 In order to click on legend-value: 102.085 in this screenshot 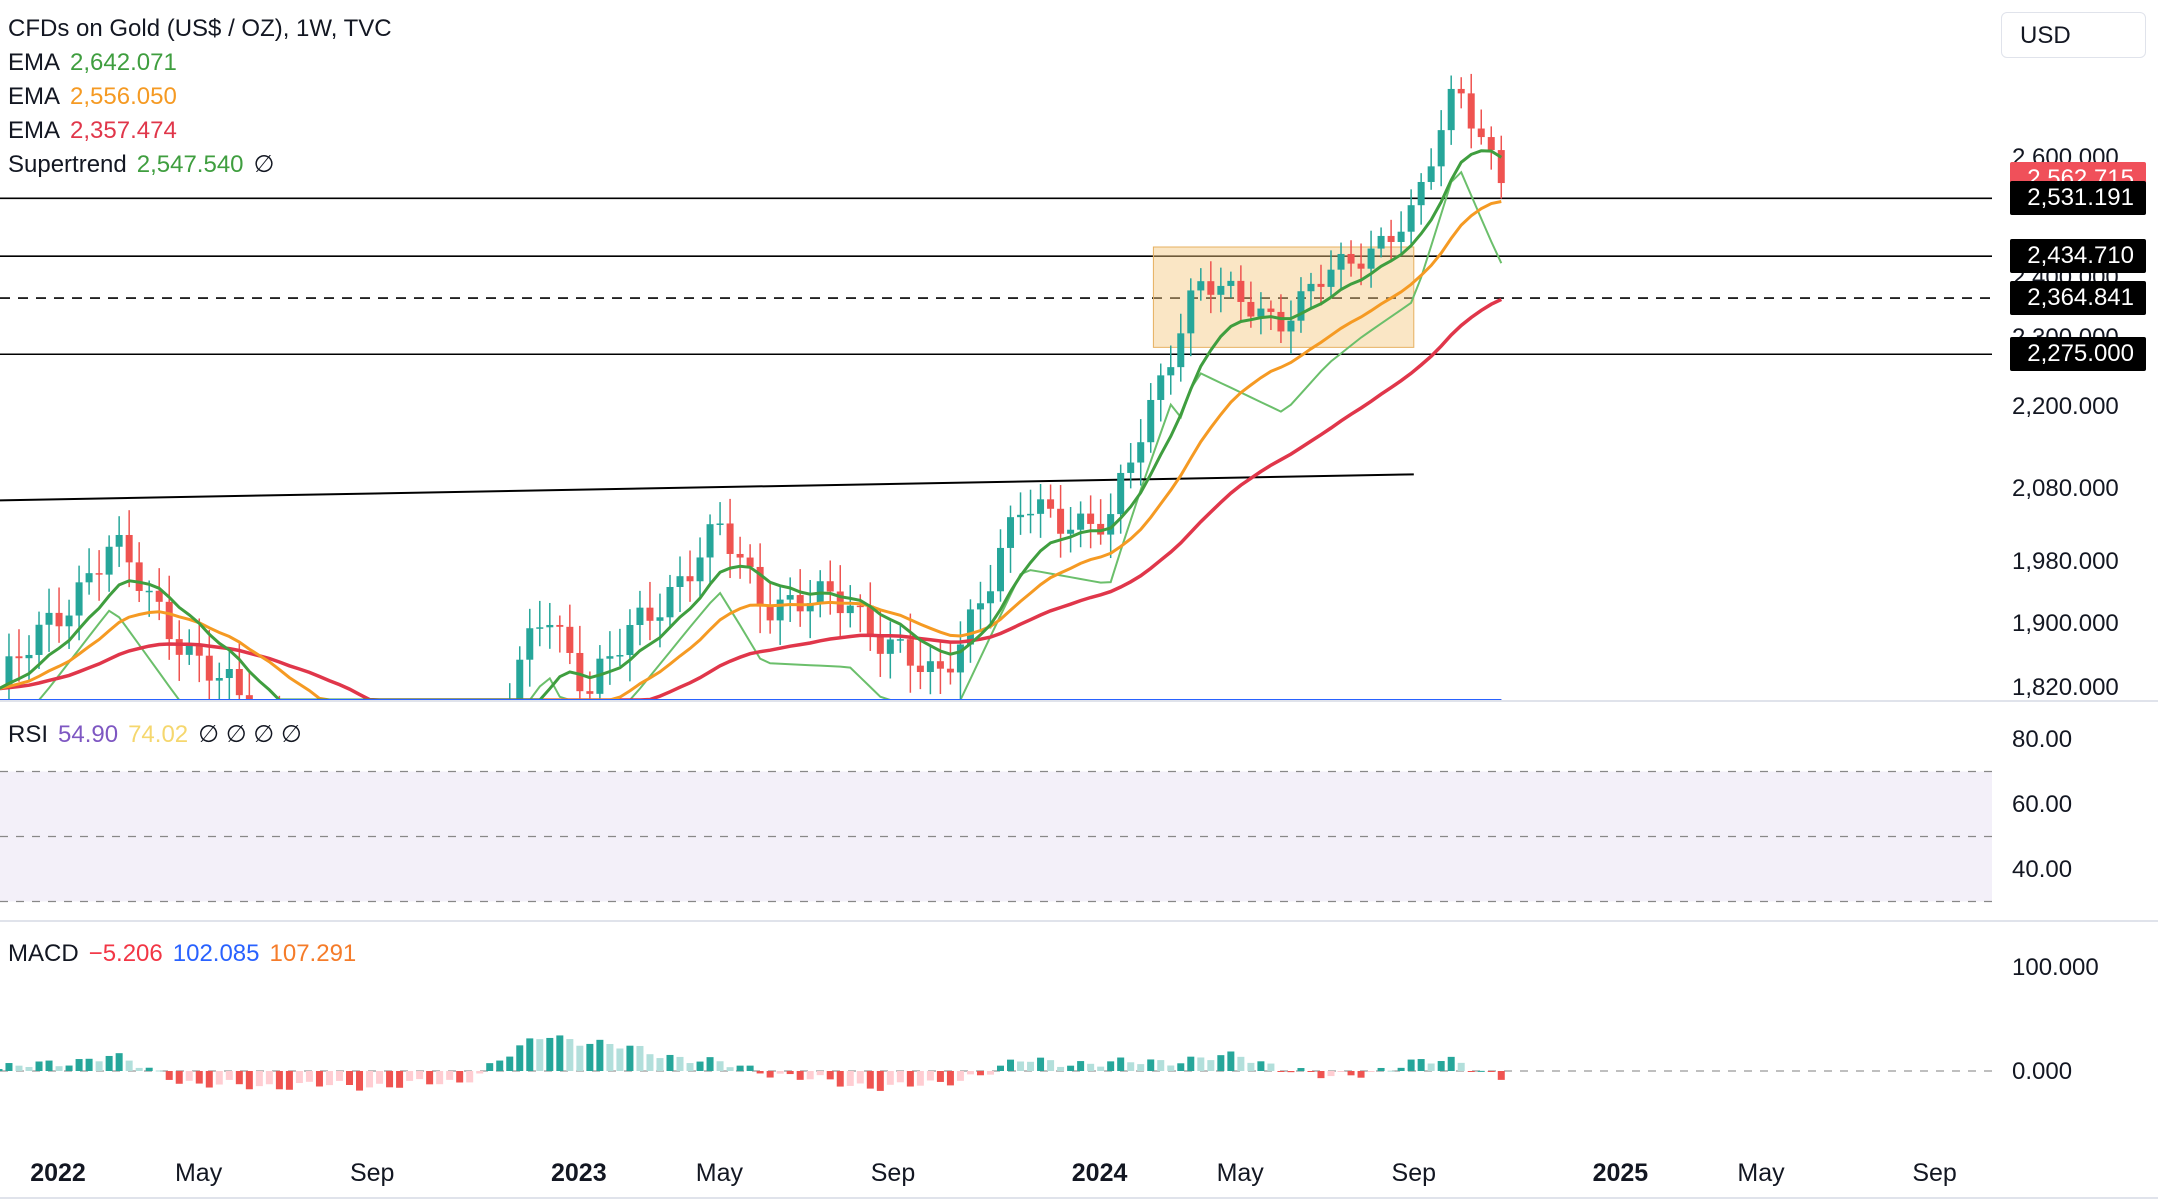, I will do `click(216, 953)`.